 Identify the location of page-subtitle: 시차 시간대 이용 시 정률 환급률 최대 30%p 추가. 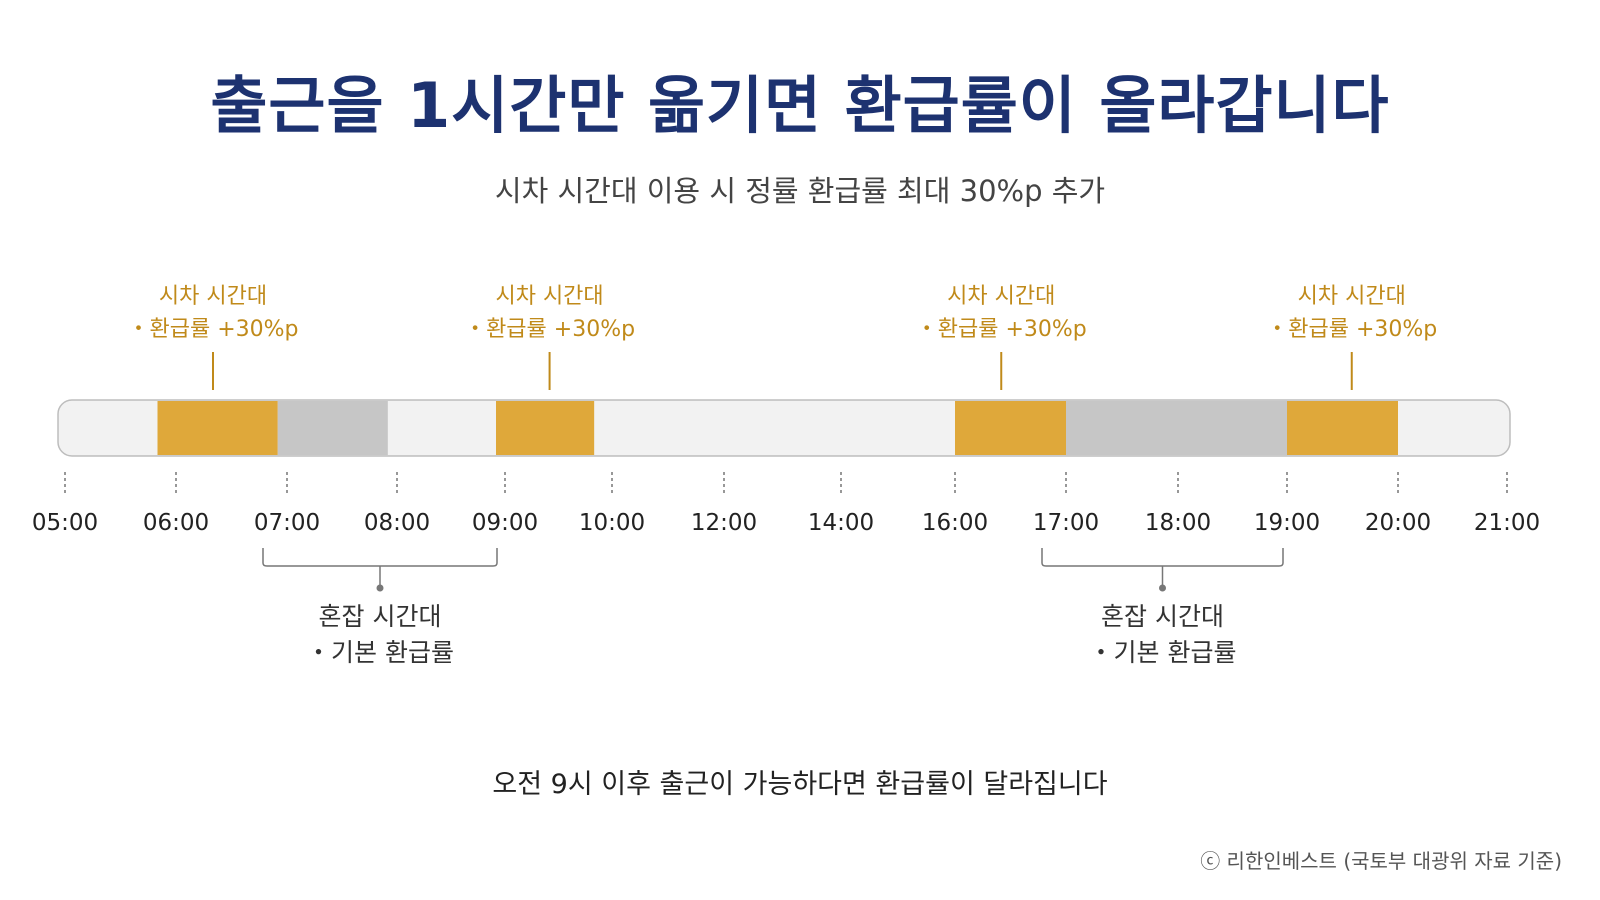
(800, 191).